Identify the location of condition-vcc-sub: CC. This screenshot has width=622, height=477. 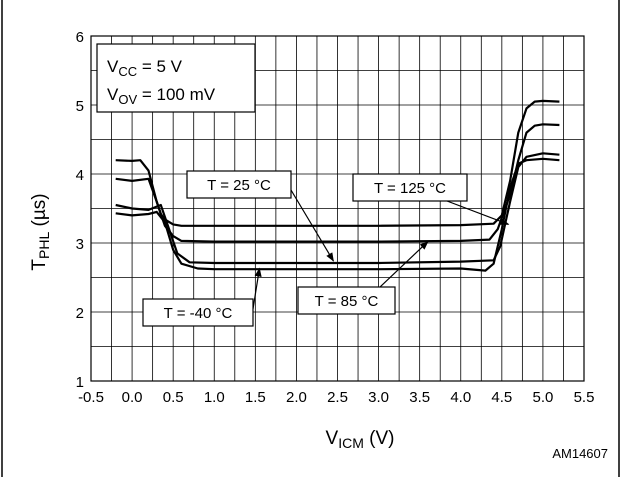
(127, 71).